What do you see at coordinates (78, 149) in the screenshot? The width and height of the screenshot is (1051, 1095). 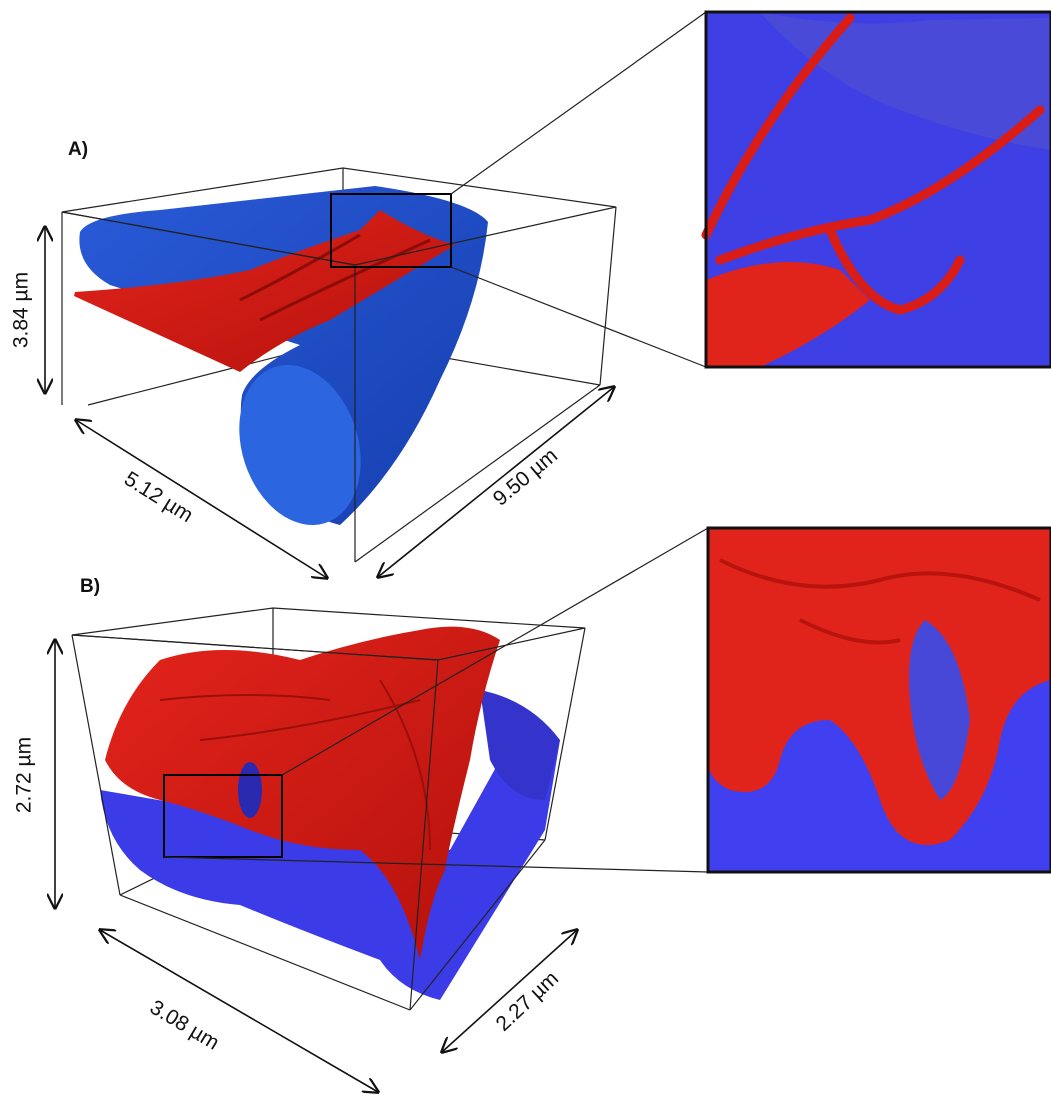 I see `panel-label: A)` at bounding box center [78, 149].